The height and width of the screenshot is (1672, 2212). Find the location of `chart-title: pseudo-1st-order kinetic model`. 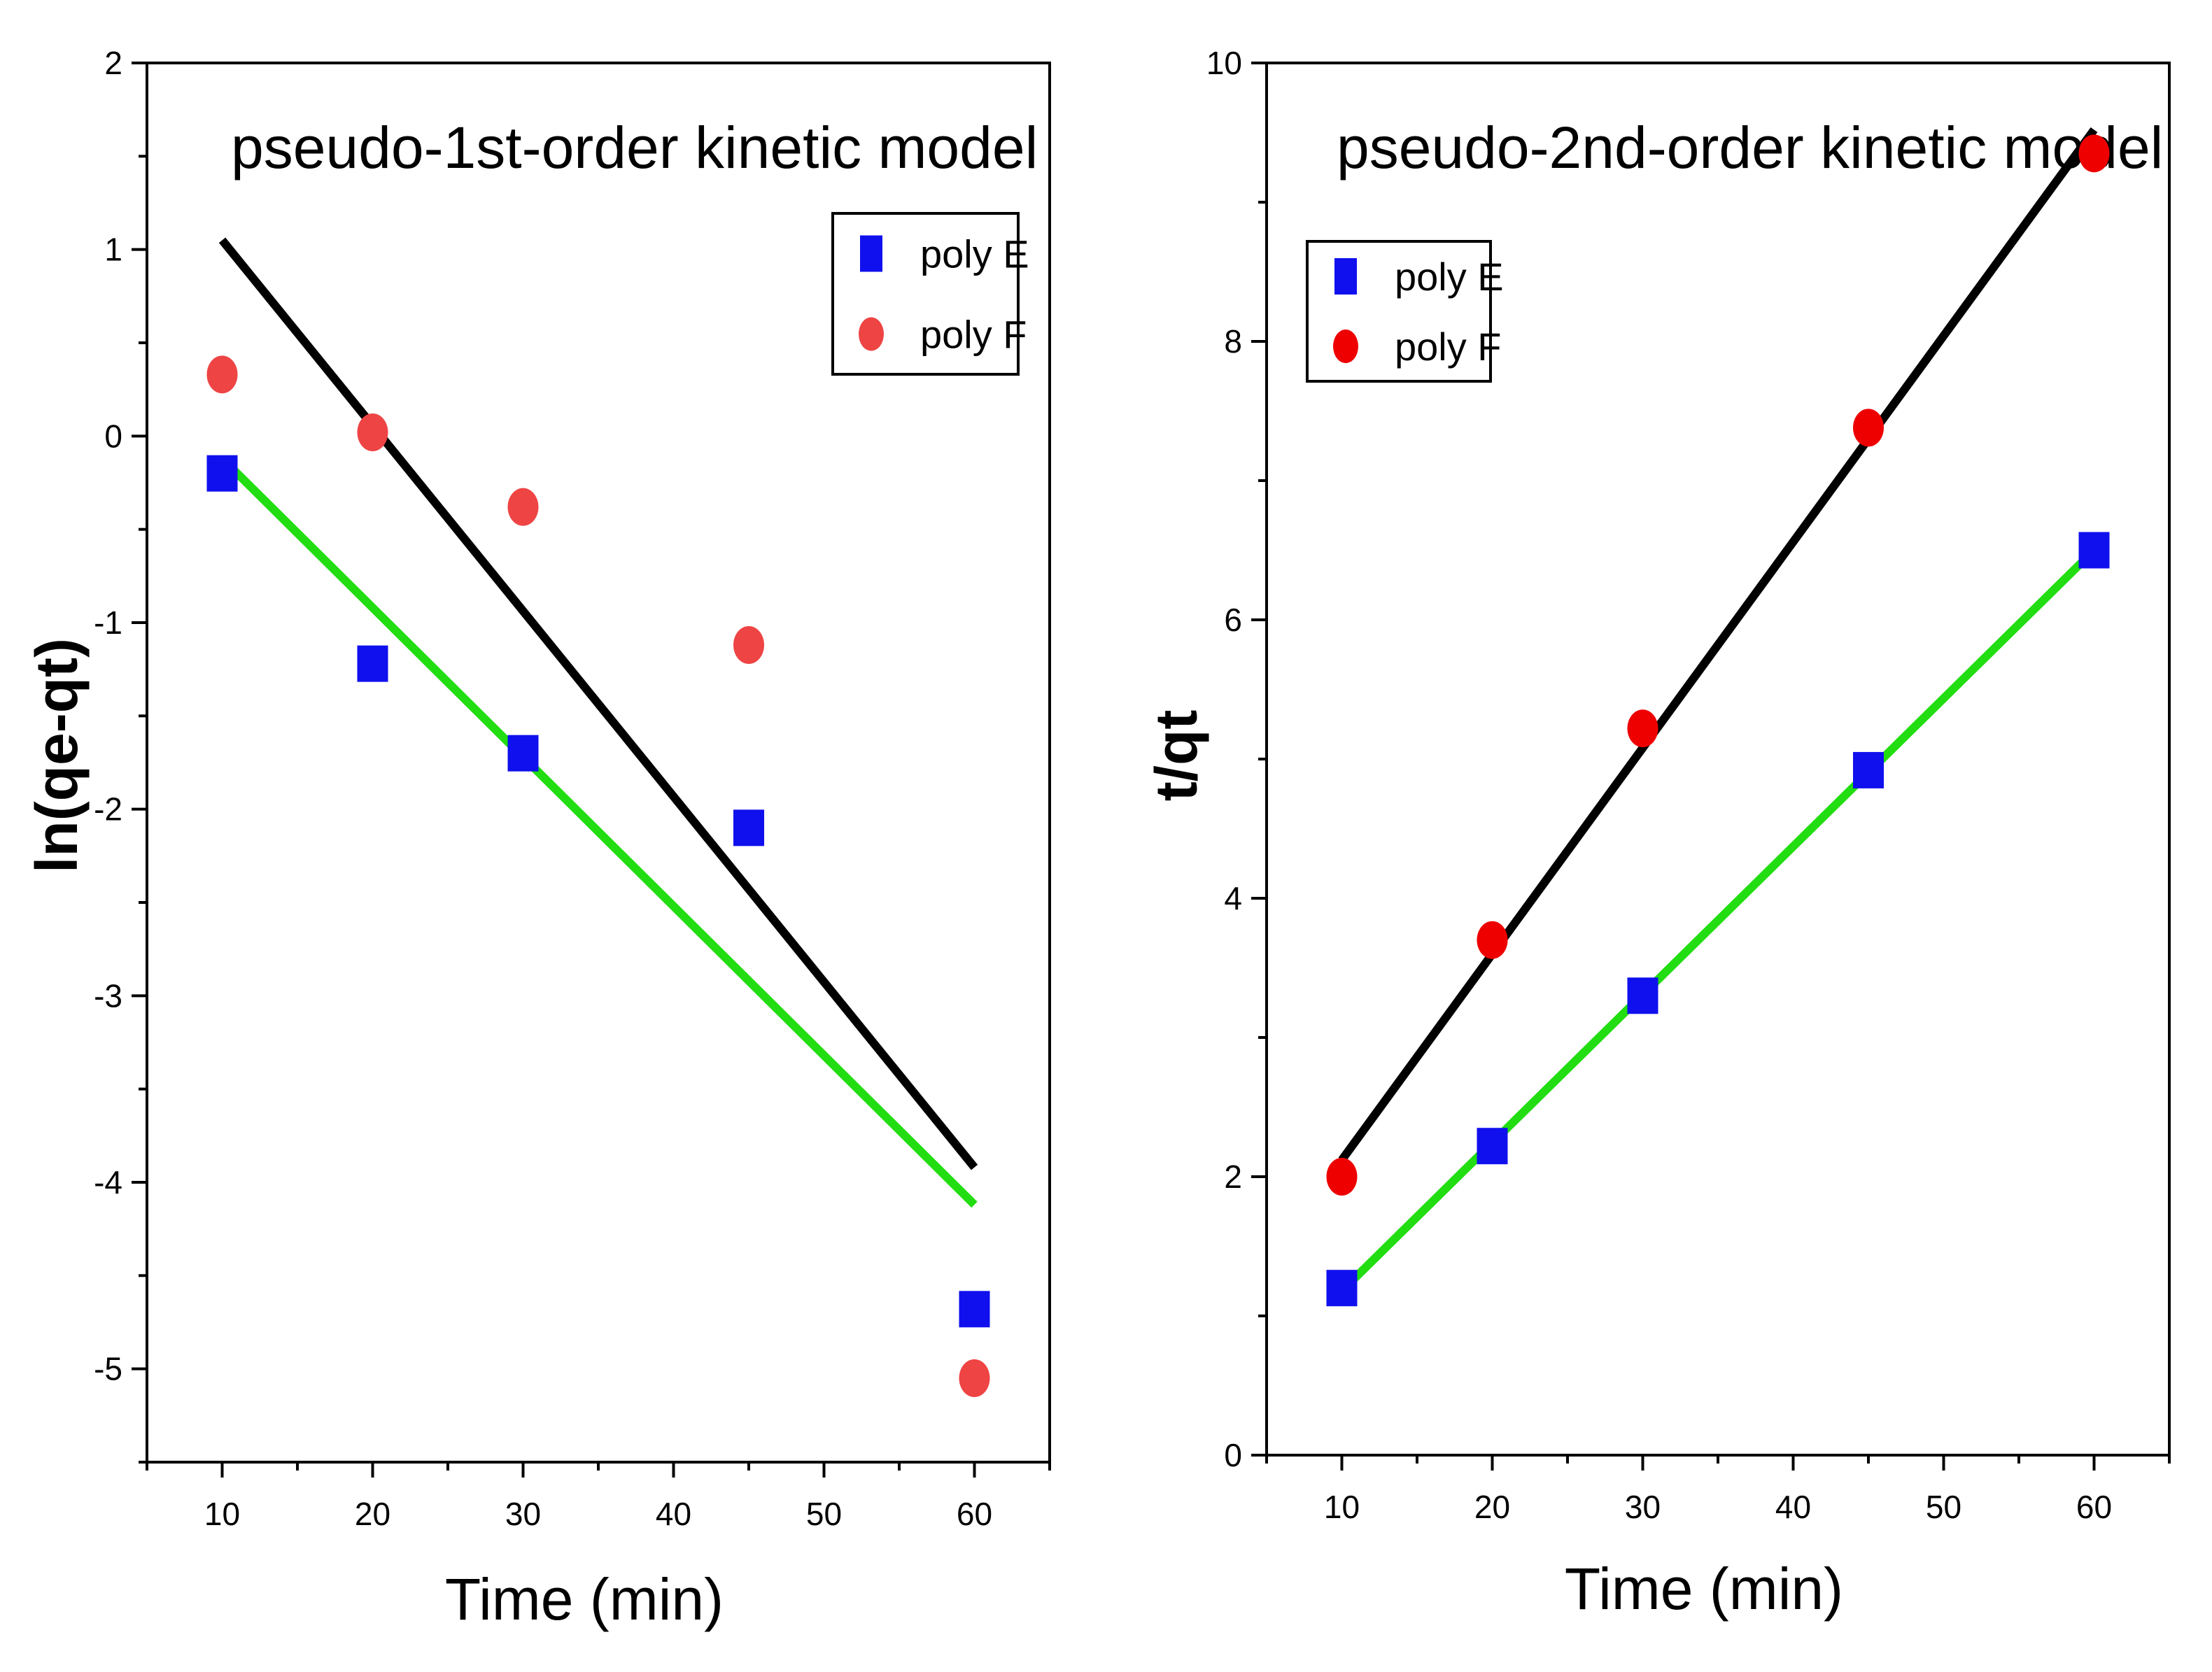

chart-title: pseudo-1st-order kinetic model is located at coordinates (634, 147).